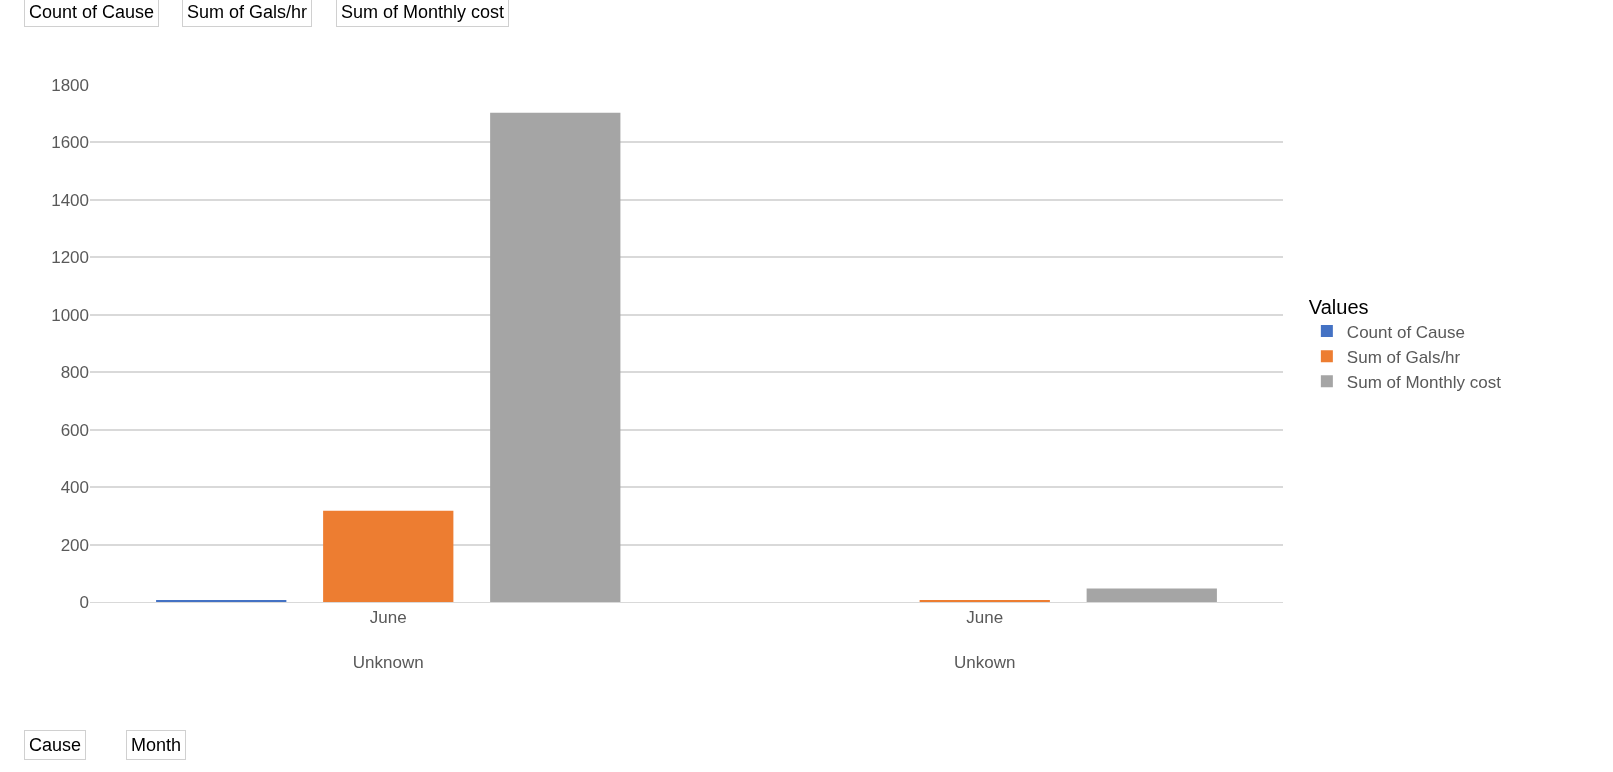 The image size is (1613, 772). What do you see at coordinates (70, 258) in the screenshot?
I see `y-tick-label: 1200` at bounding box center [70, 258].